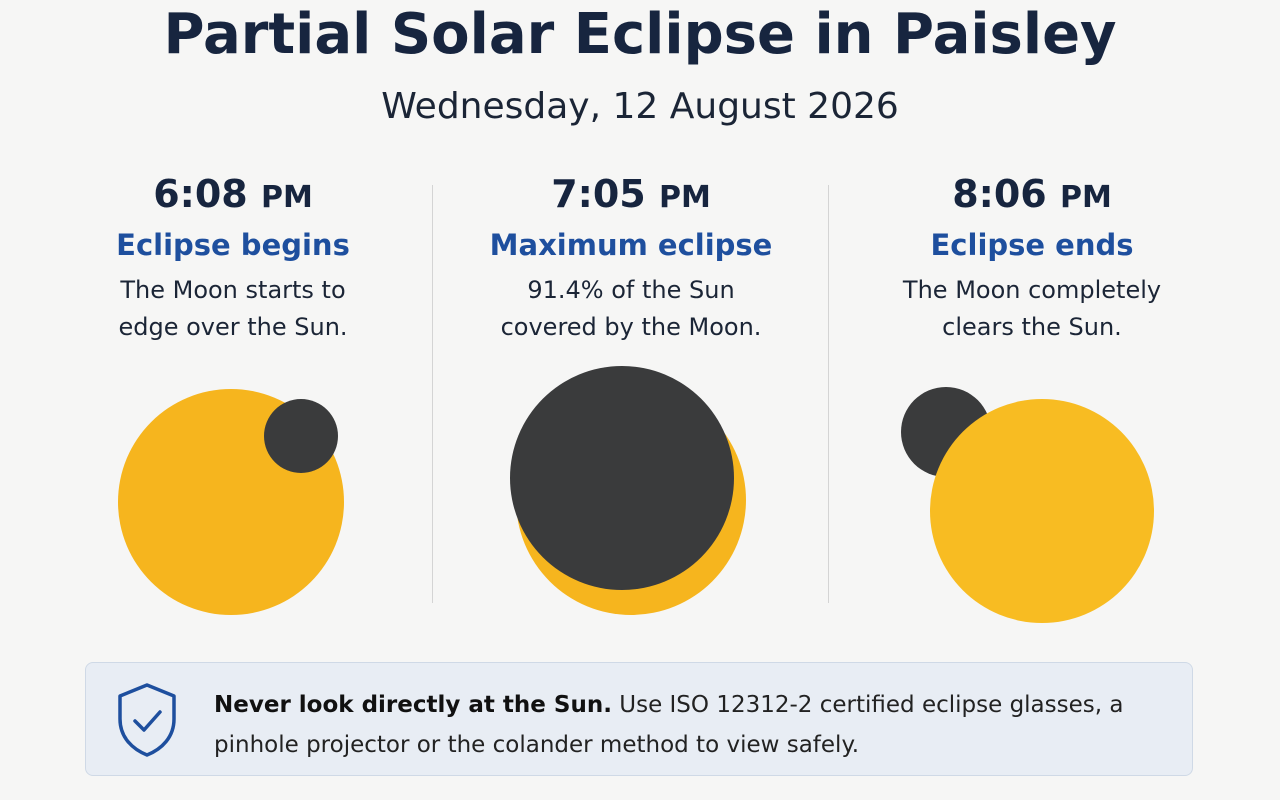  What do you see at coordinates (200, 194) in the screenshot?
I see `time-value: 6:08` at bounding box center [200, 194].